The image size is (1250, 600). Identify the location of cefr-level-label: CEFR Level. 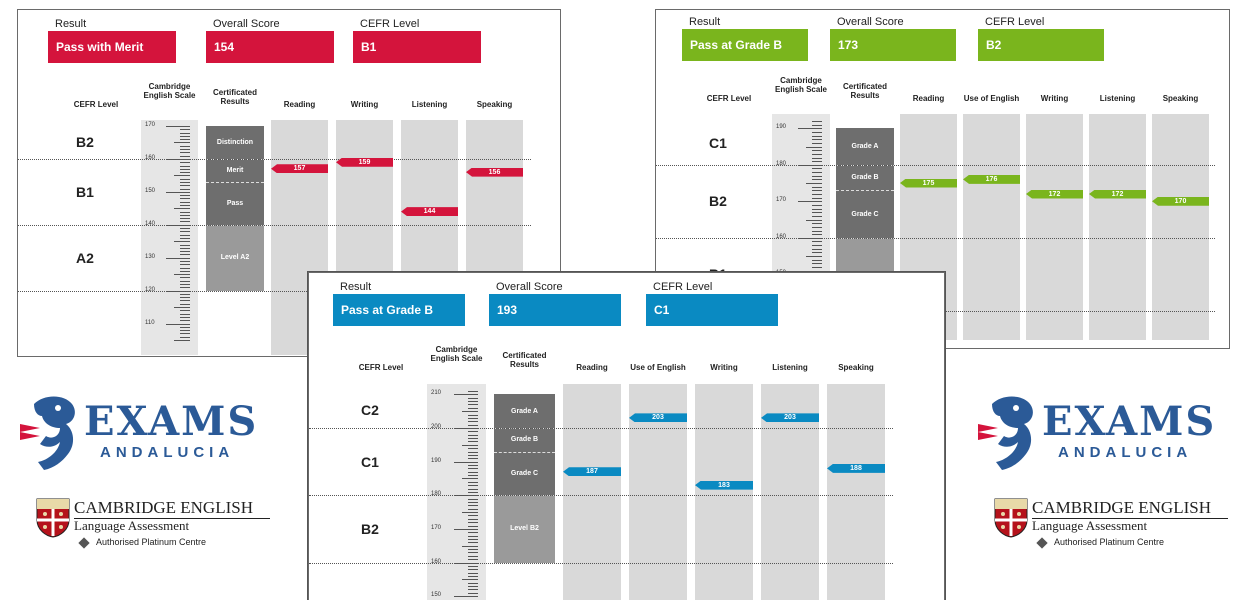
(683, 287).